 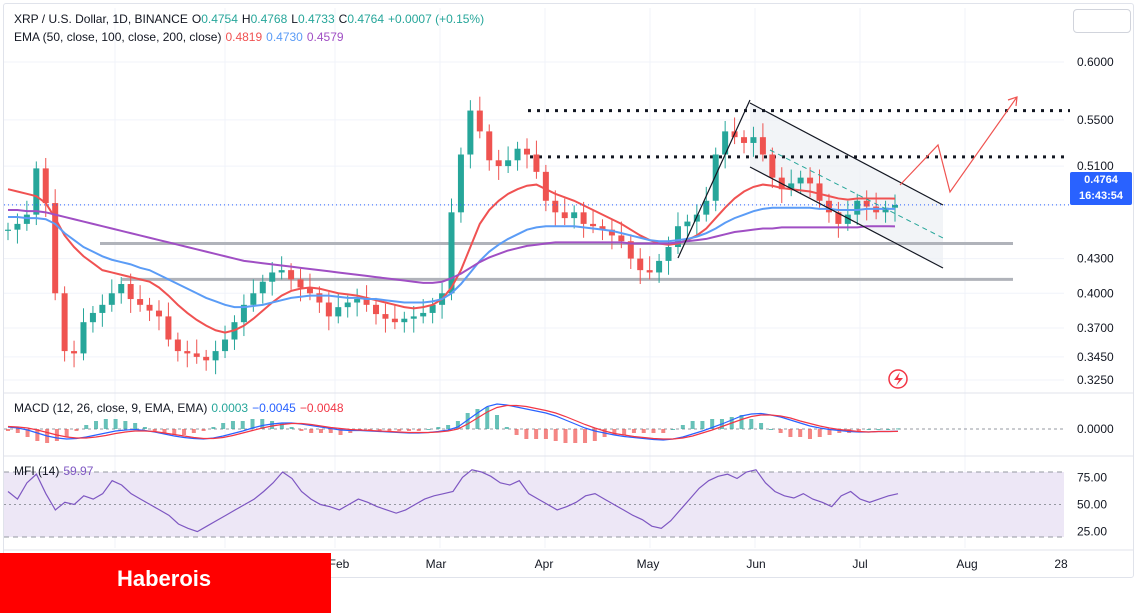 What do you see at coordinates (1012, 101) in the screenshot?
I see `arrow-head` at bounding box center [1012, 101].